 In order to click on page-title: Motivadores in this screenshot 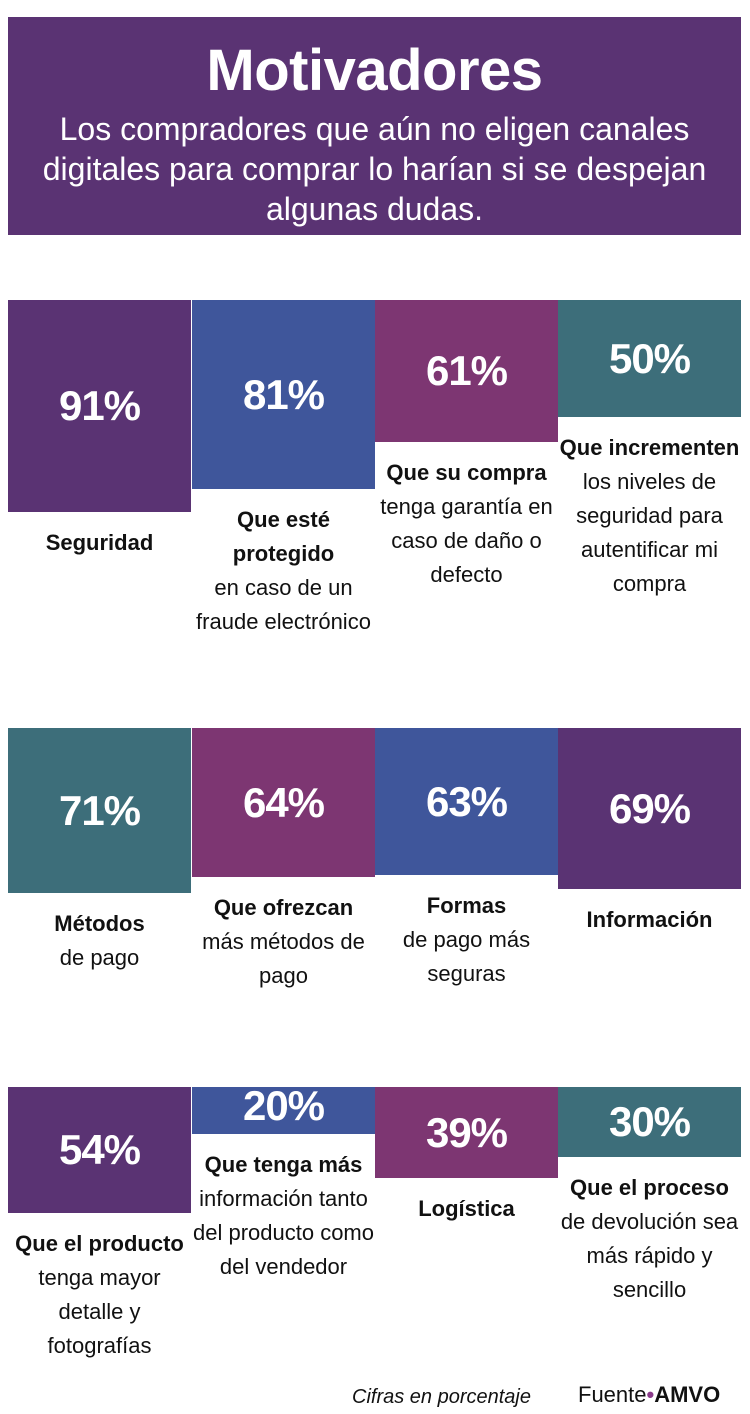, I will do `click(374, 70)`.